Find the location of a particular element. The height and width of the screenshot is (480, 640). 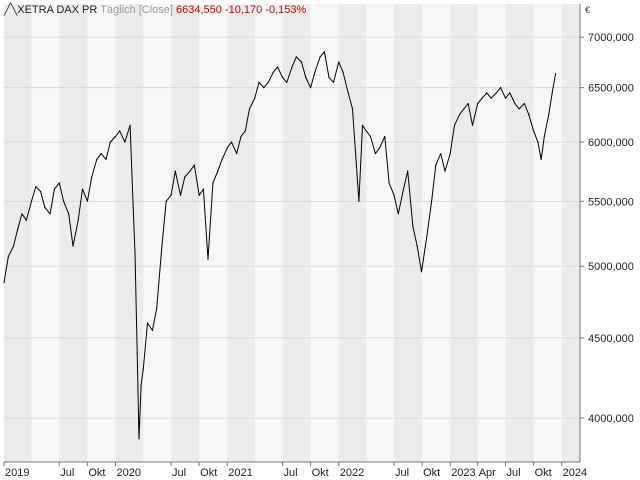

price-change: -10,170 is located at coordinates (243, 10).